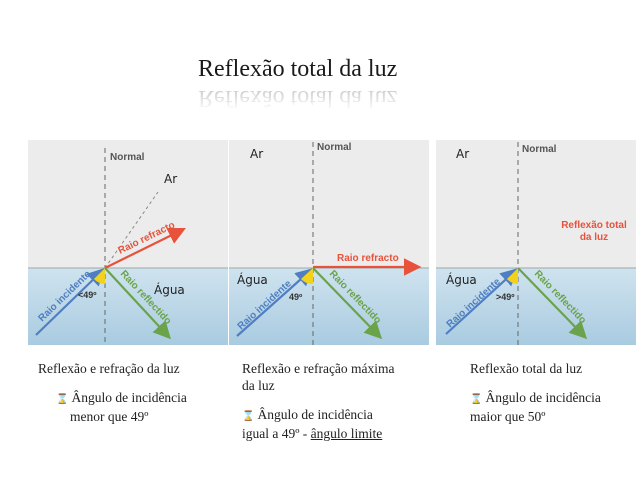  I want to click on caption-2-line2: da luz, so click(258, 385).